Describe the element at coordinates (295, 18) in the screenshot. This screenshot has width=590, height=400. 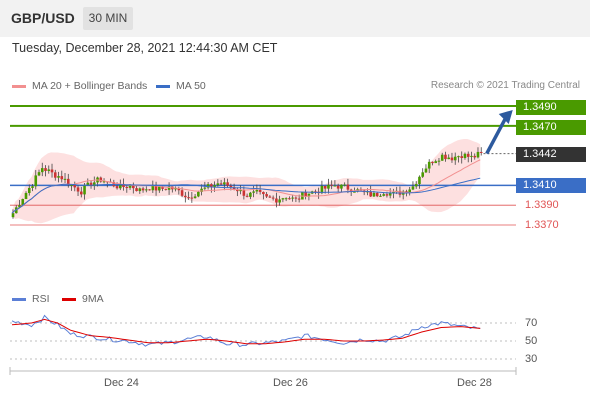
I see `chart-header: GBP/USD 30 MIN` at that location.